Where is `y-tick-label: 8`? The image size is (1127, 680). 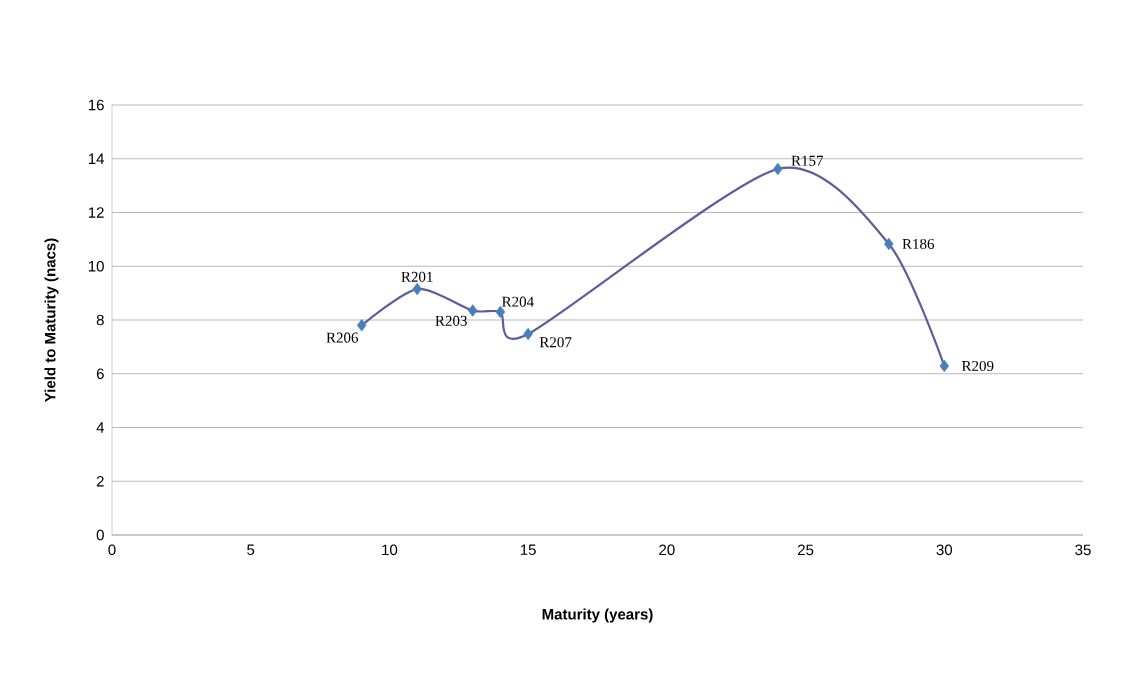 y-tick-label: 8 is located at coordinates (100, 320).